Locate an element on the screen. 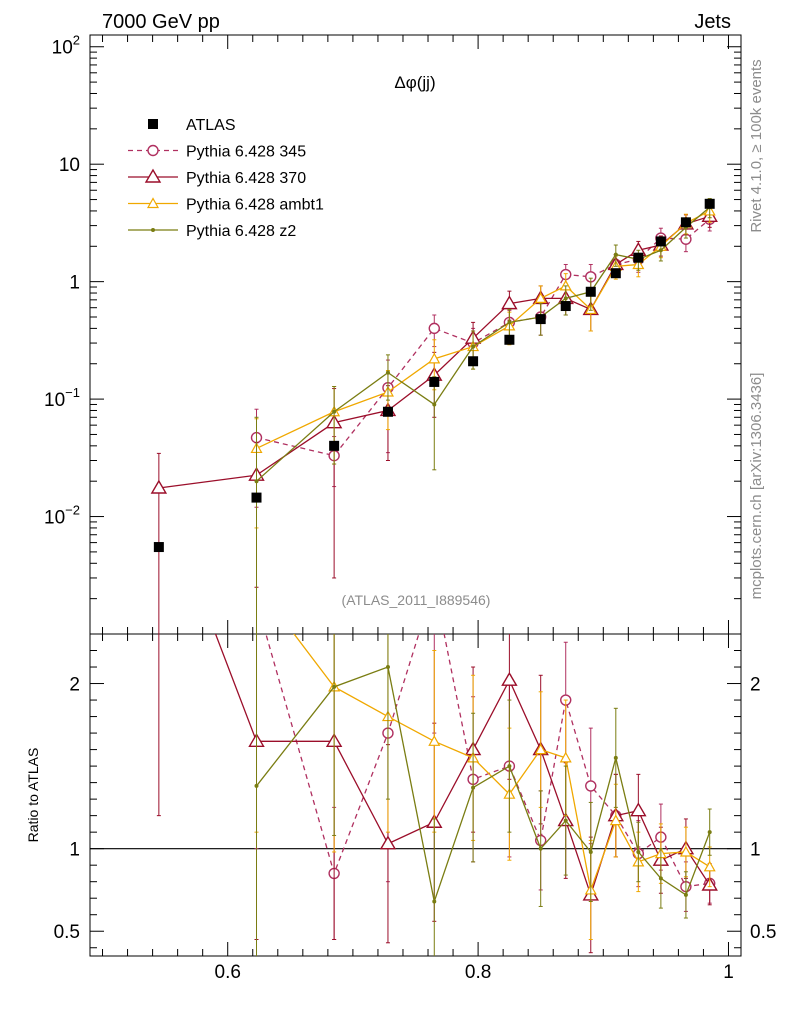 Image resolution: width=786 pixels, height=1024 pixels. ratio-tick-label-right: 2 is located at coordinates (755, 685).